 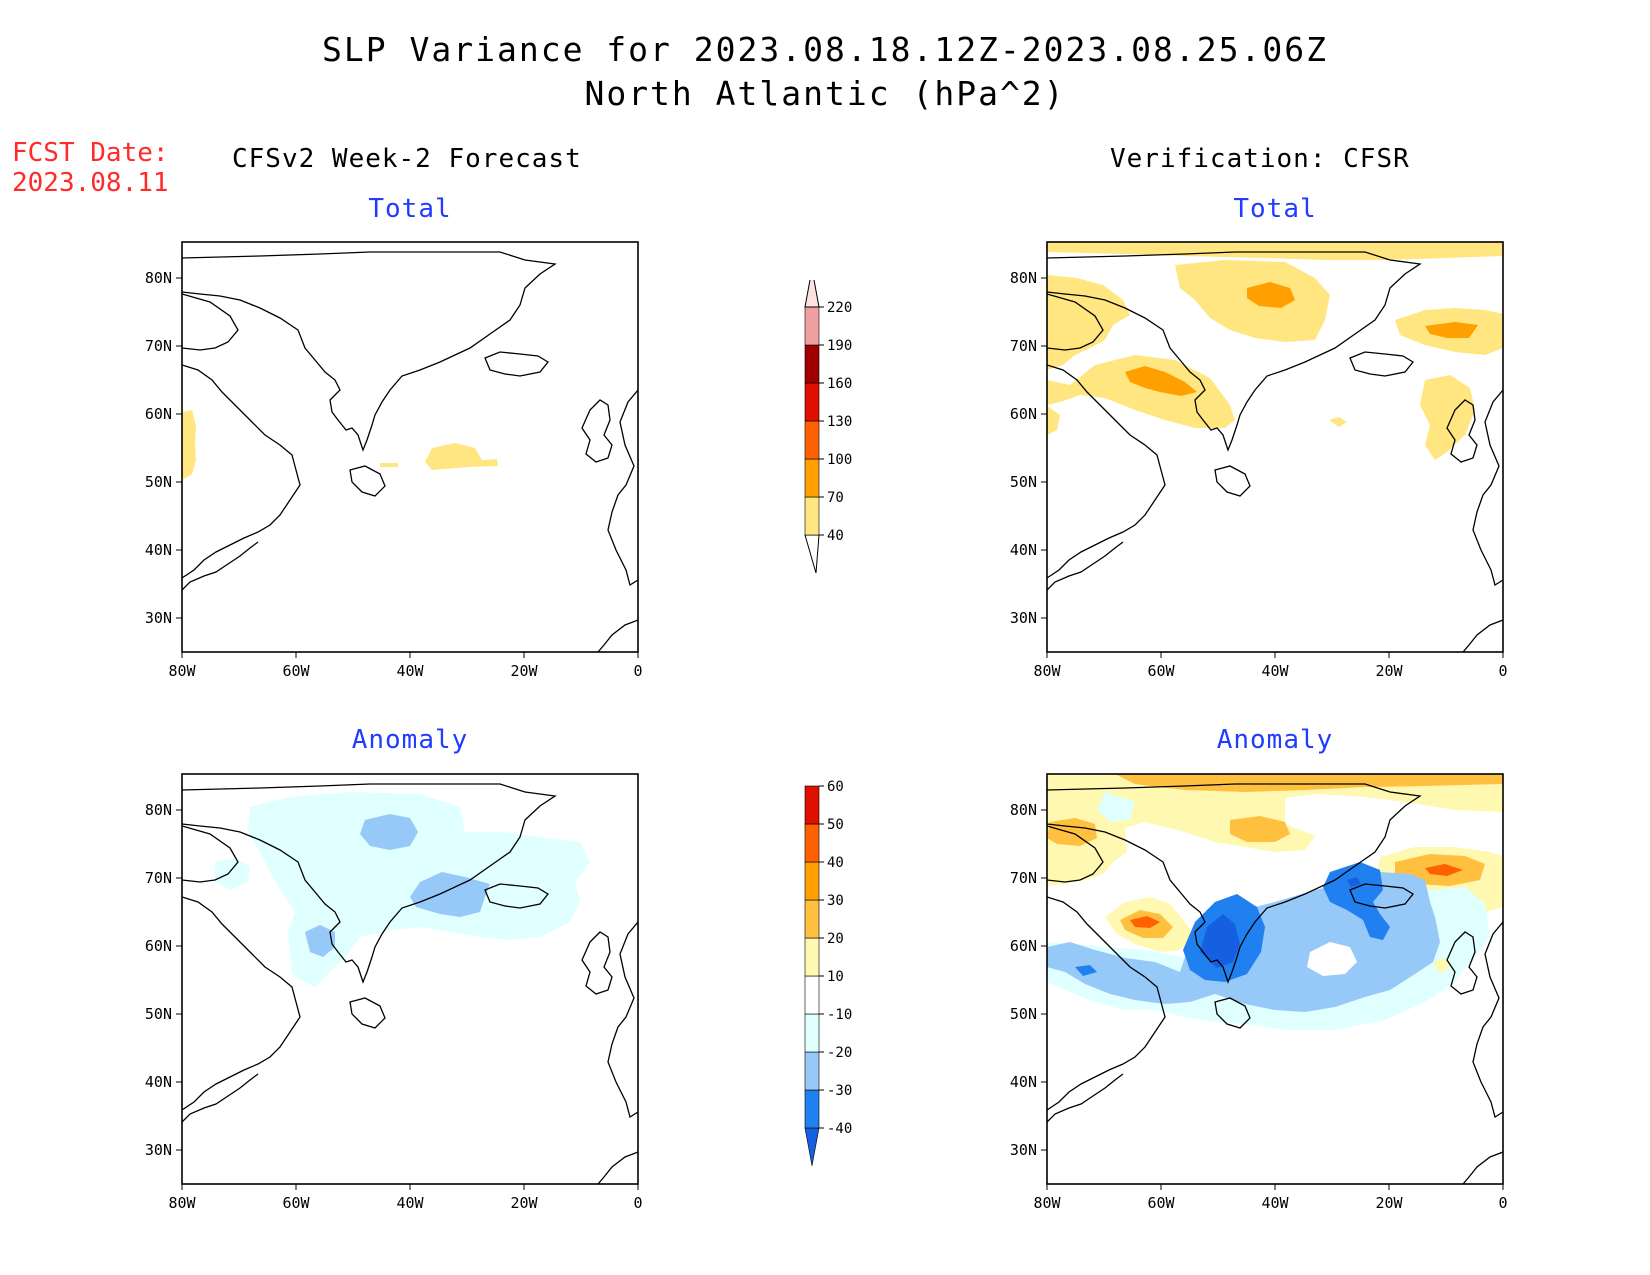 What do you see at coordinates (1275, 740) in the screenshot?
I see `panel-label-verification-anomaly: Anomaly` at bounding box center [1275, 740].